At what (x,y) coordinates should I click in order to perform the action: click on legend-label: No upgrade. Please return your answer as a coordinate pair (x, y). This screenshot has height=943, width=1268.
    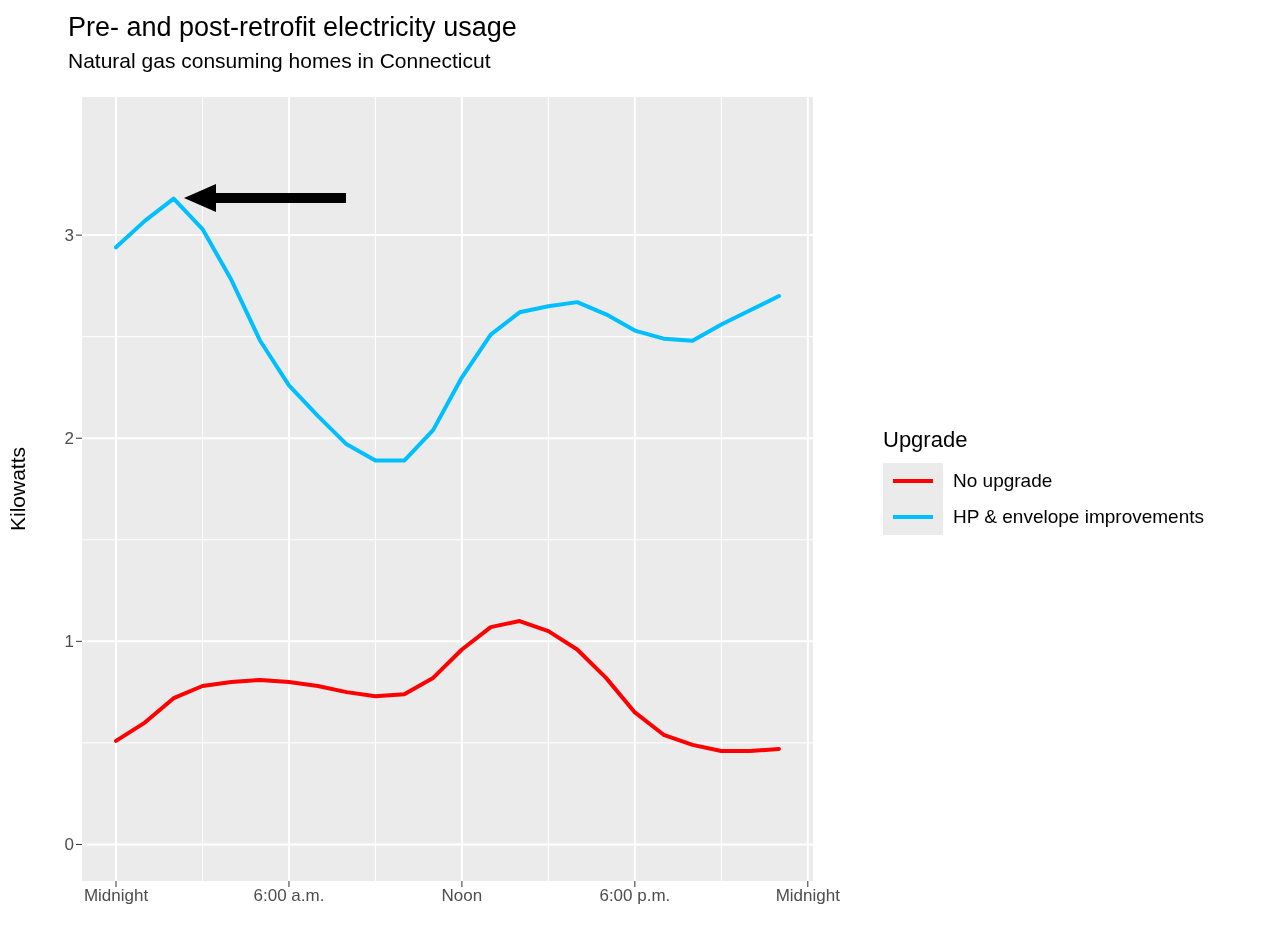
    Looking at the image, I should click on (1003, 481).